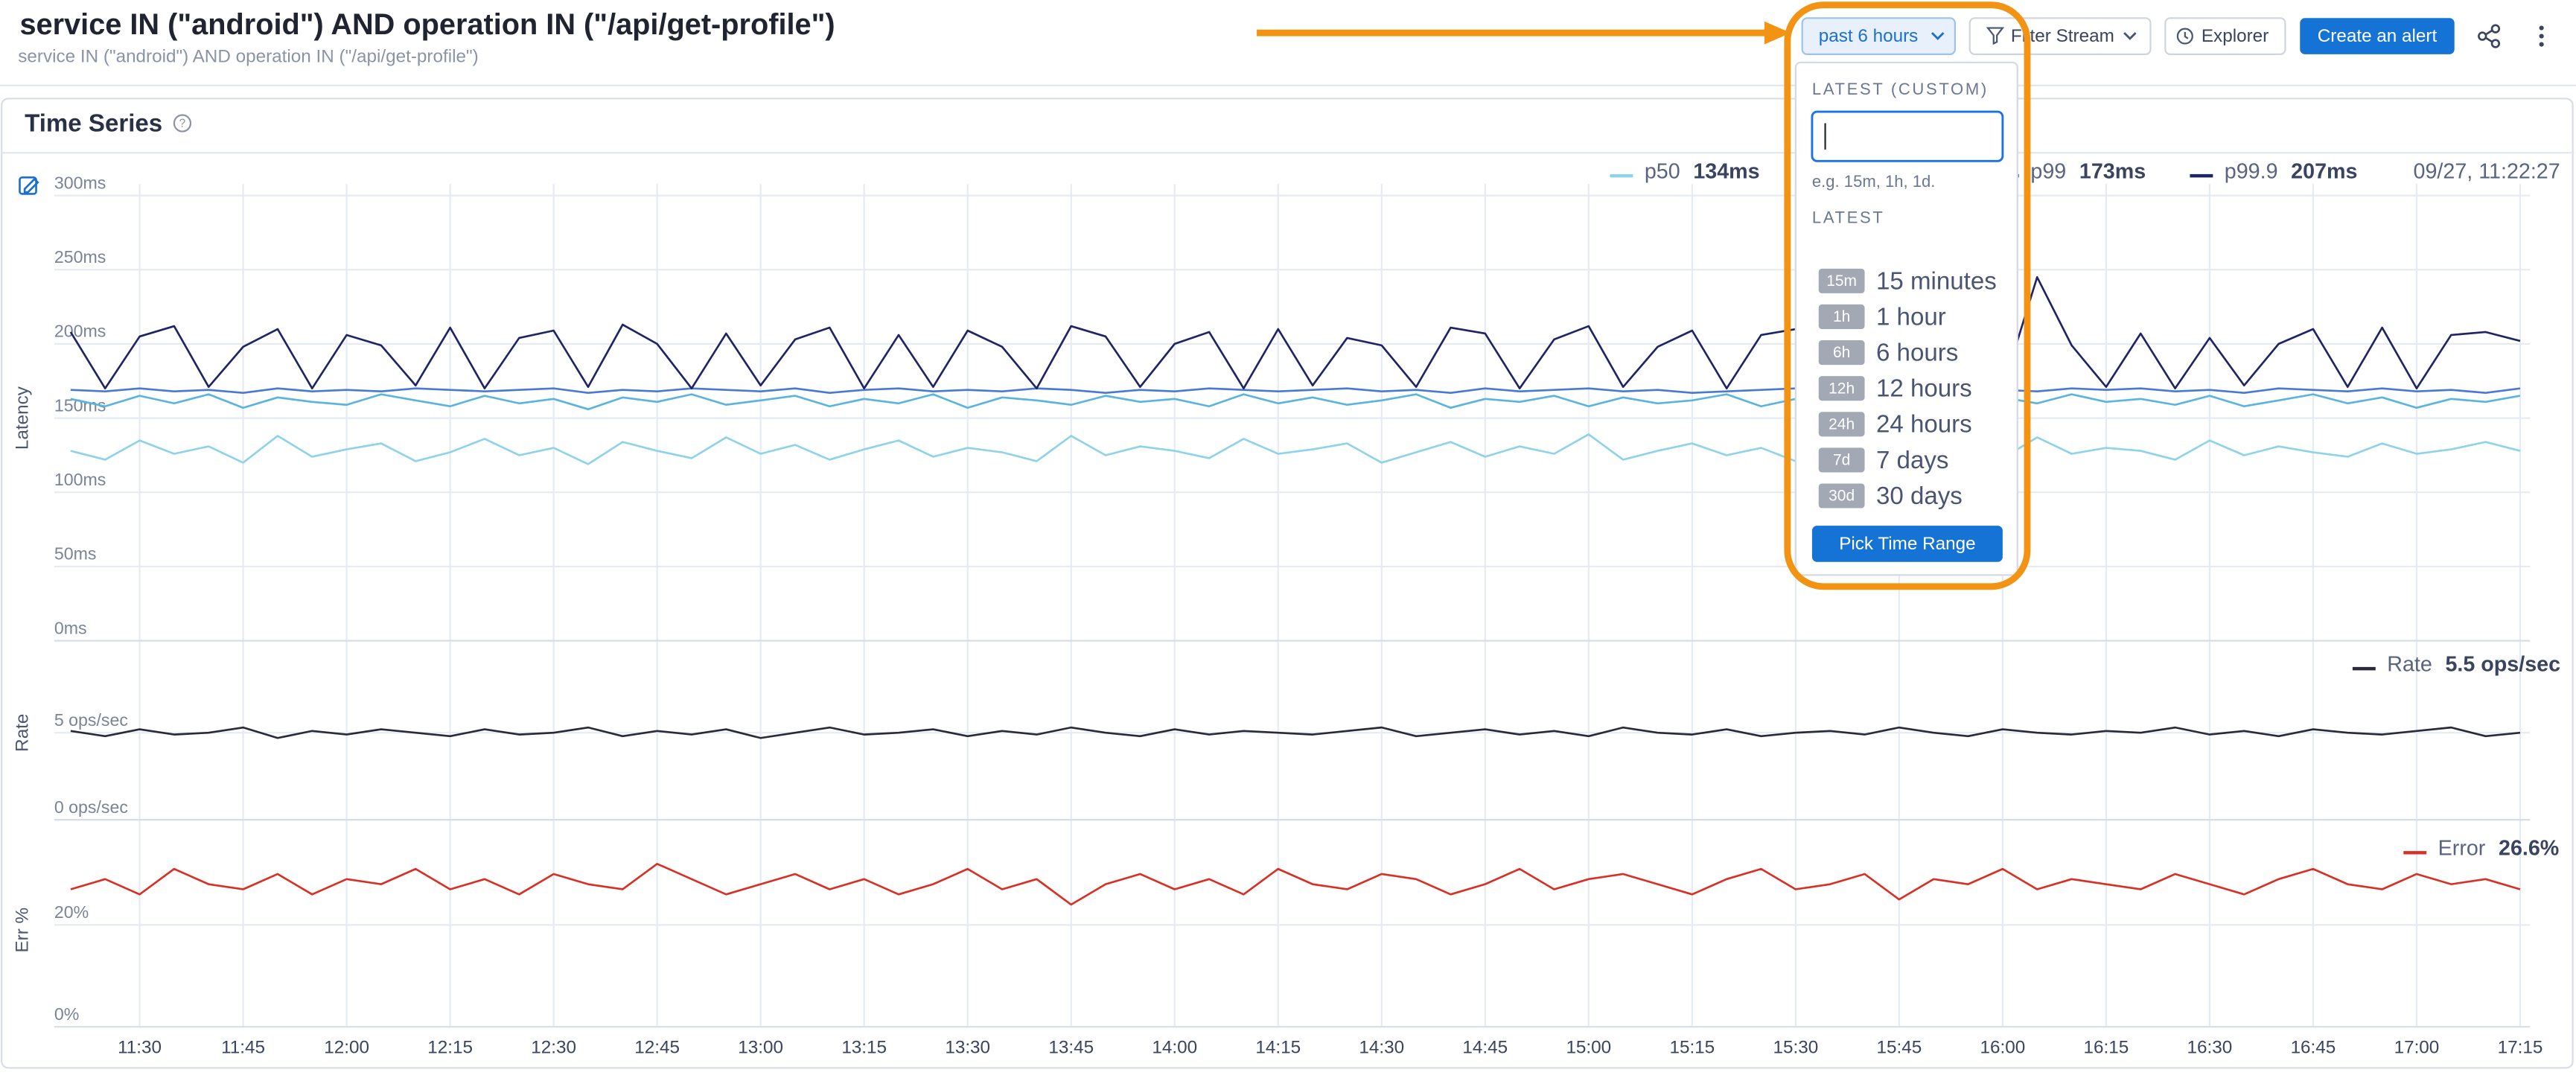 Image resolution: width=2576 pixels, height=1084 pixels. I want to click on menu-option: 6h 6 hours, so click(1888, 353).